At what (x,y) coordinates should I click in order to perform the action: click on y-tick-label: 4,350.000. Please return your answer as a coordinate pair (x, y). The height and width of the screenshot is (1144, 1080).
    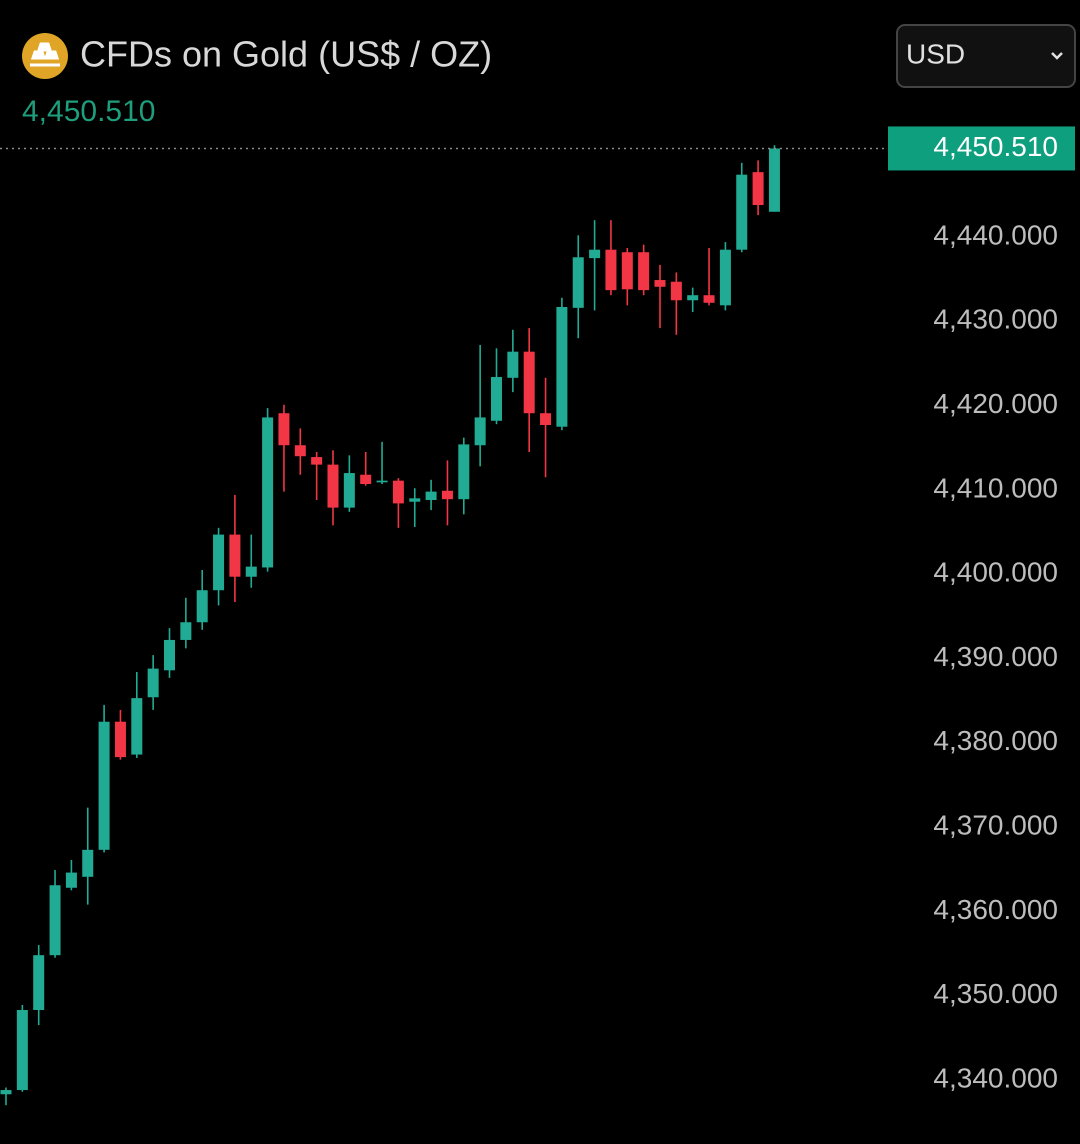
    Looking at the image, I should click on (995, 993).